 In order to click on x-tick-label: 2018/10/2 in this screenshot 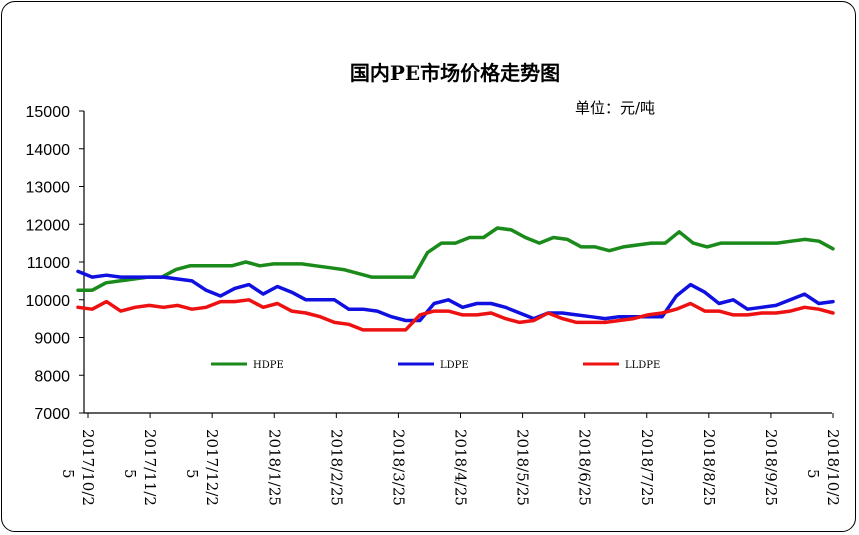, I will do `click(833, 467)`.